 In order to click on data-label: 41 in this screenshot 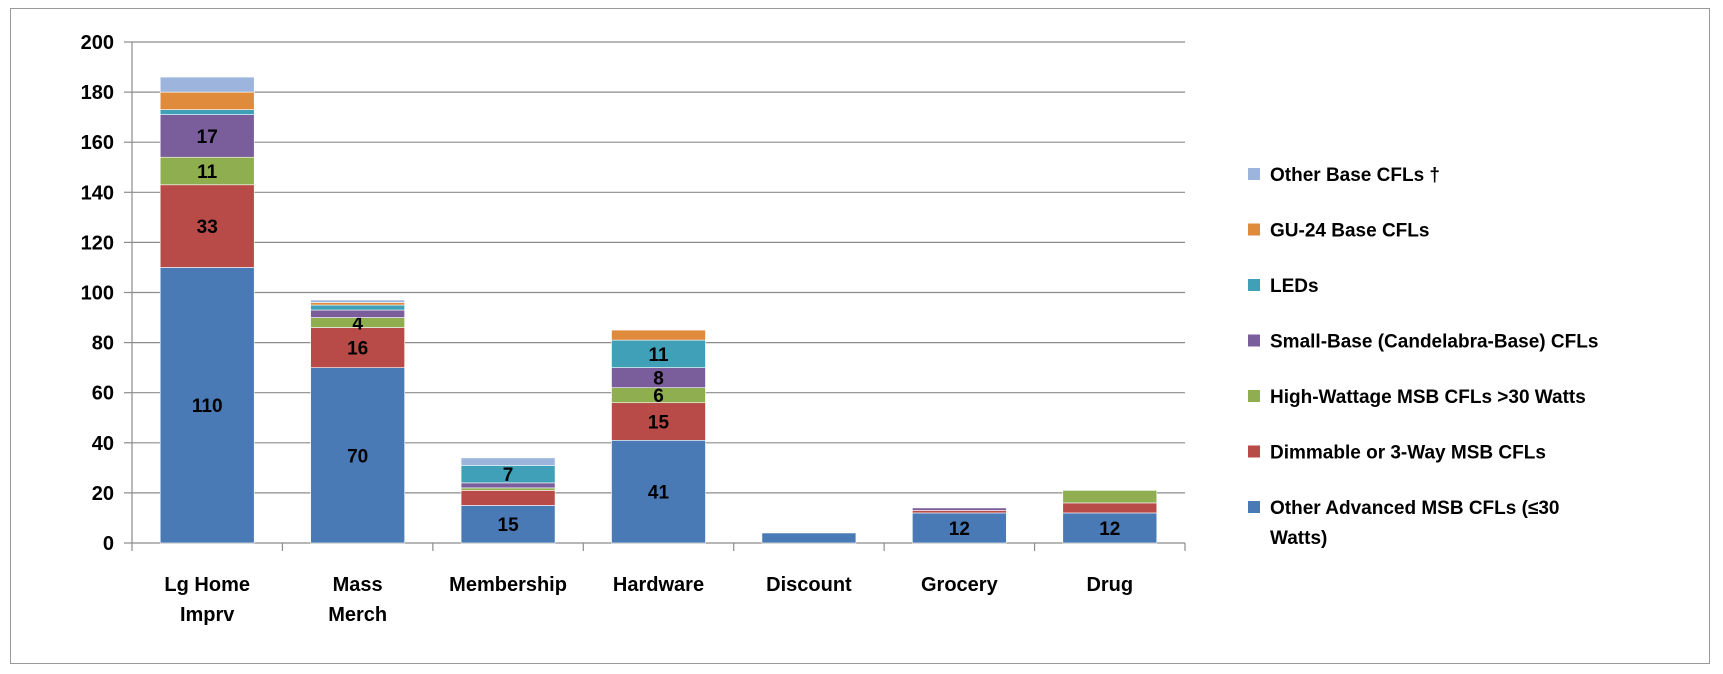, I will do `click(659, 493)`.